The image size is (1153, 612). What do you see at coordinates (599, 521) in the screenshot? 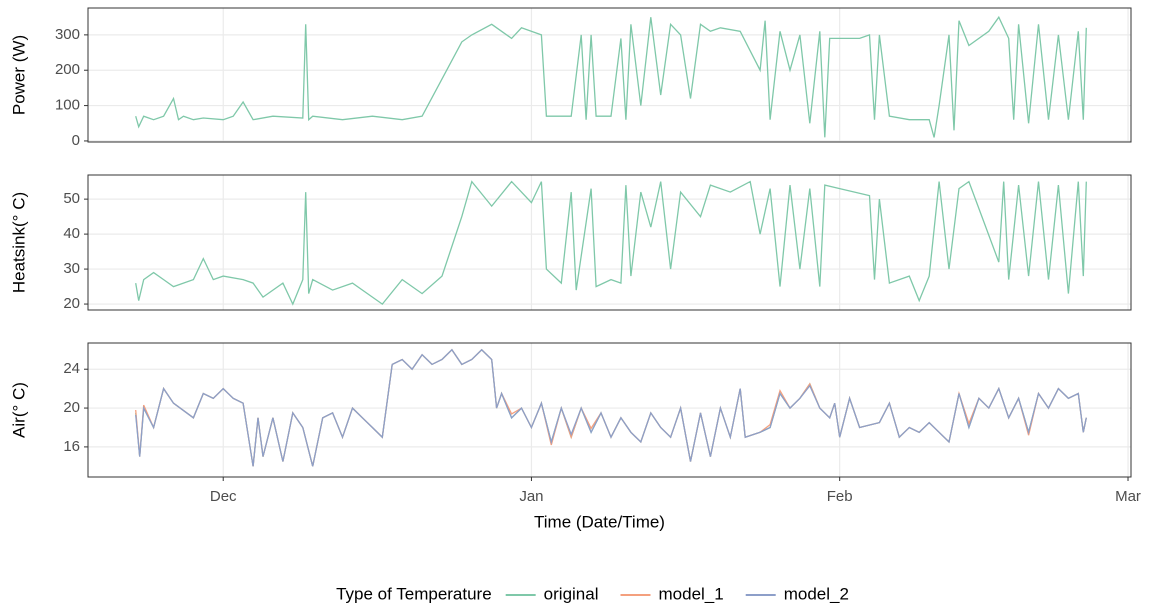
I see `x-axis-title: Time (Date/Time)` at bounding box center [599, 521].